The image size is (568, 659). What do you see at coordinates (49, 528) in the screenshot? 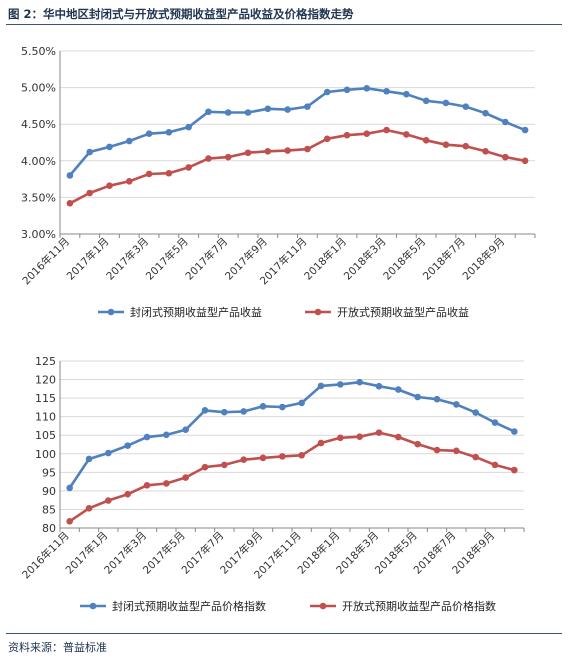
I see `y-tick-label: 80` at bounding box center [49, 528].